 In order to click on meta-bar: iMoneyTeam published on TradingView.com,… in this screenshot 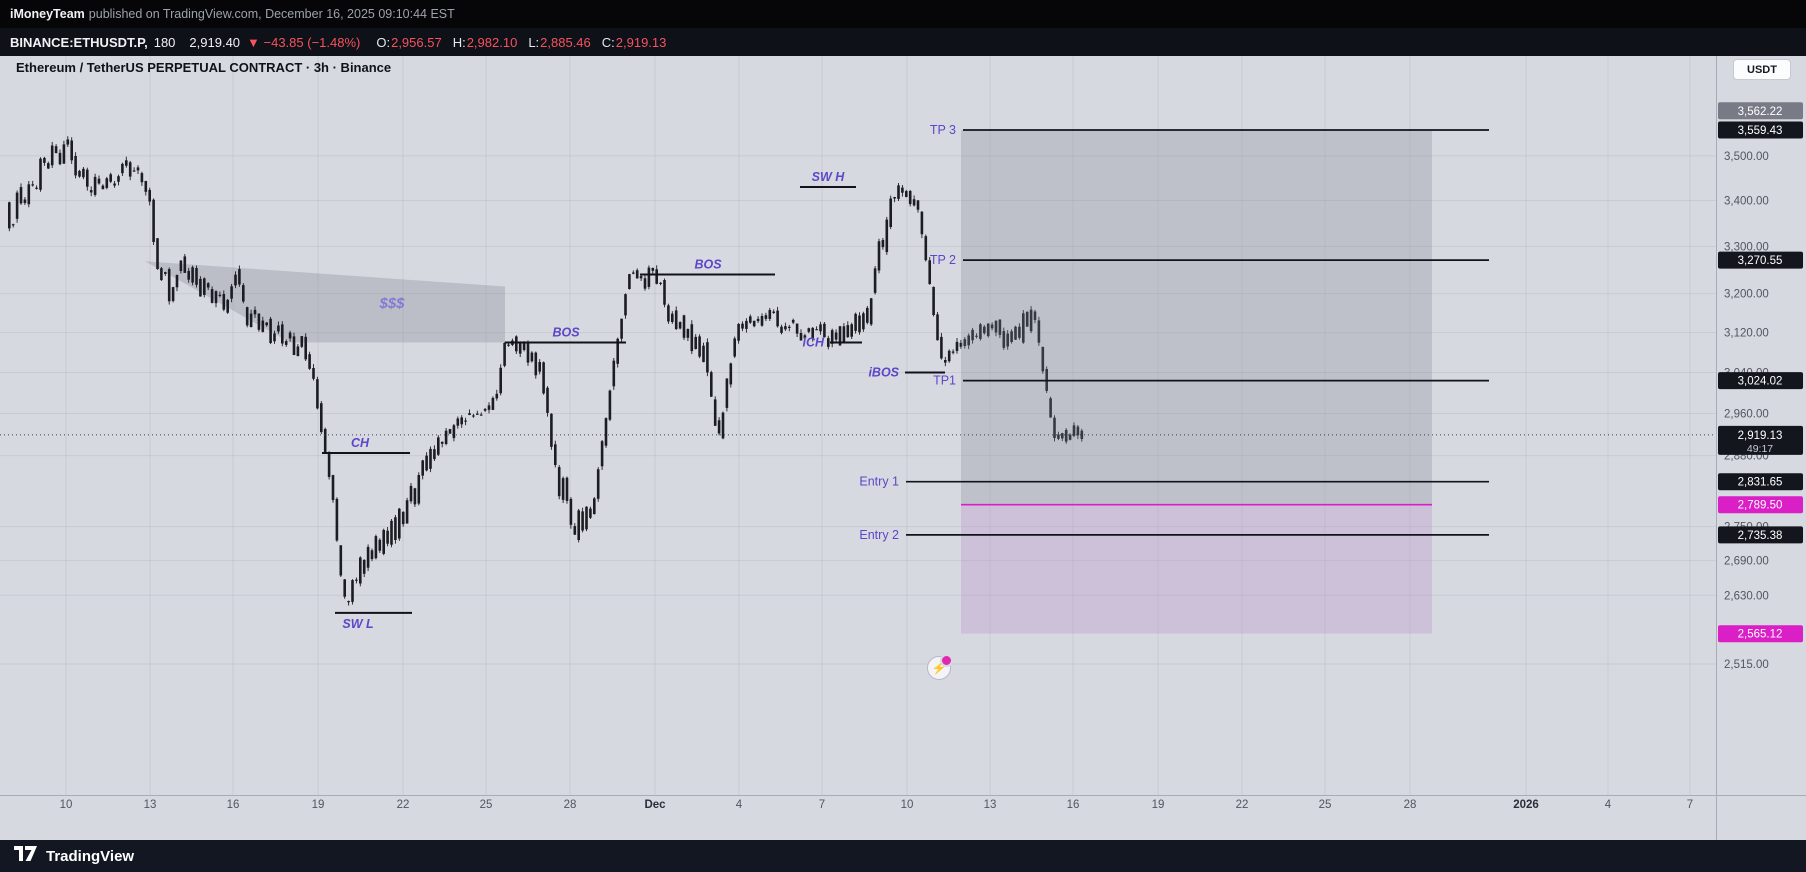, I will do `click(903, 14)`.